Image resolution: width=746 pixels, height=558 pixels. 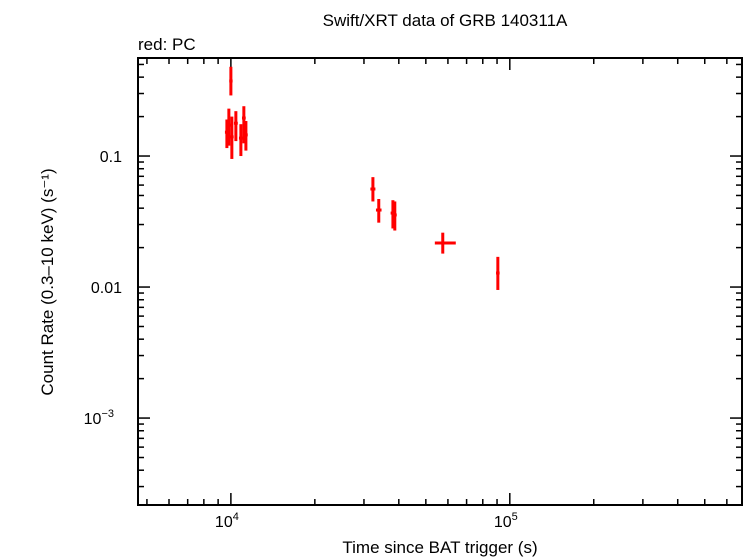 What do you see at coordinates (47, 281) in the screenshot?
I see `y-axis-label: Count Rate (0.3–10 keV) (s⁻¹)` at bounding box center [47, 281].